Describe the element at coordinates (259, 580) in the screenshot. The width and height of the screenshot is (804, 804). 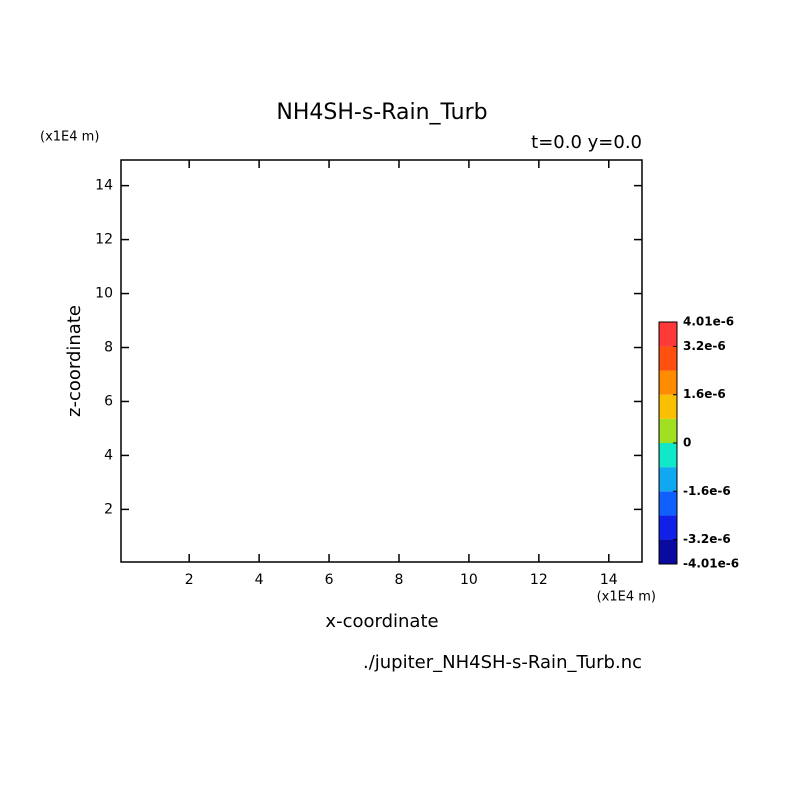
I see `x-tick-label: 4` at that location.